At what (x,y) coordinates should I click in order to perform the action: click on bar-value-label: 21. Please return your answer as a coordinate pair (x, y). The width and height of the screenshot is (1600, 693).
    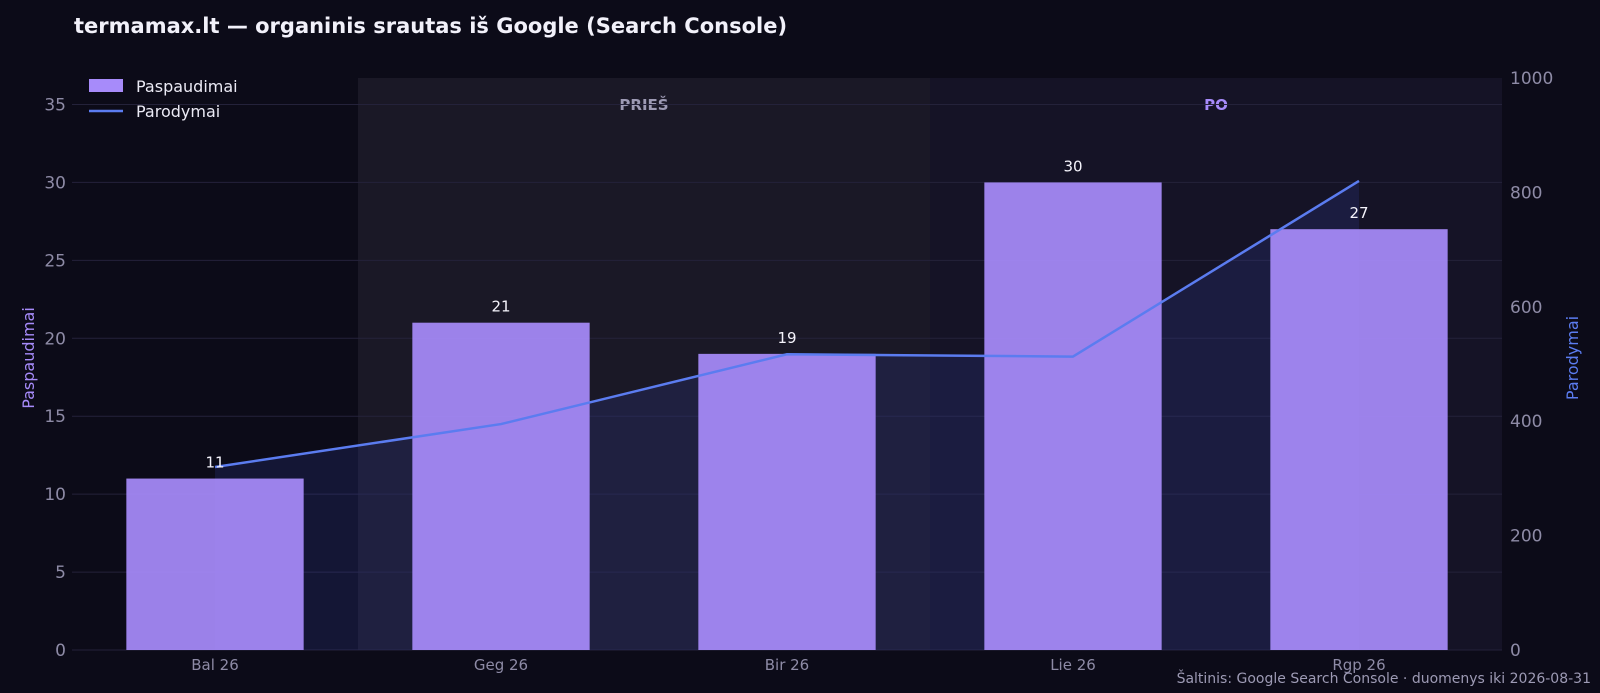
    Looking at the image, I should click on (500, 307).